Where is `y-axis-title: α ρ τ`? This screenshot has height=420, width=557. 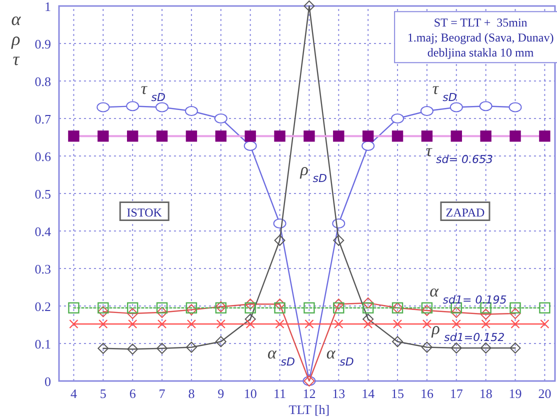
y-axis-title: α ρ τ is located at coordinates (16, 38).